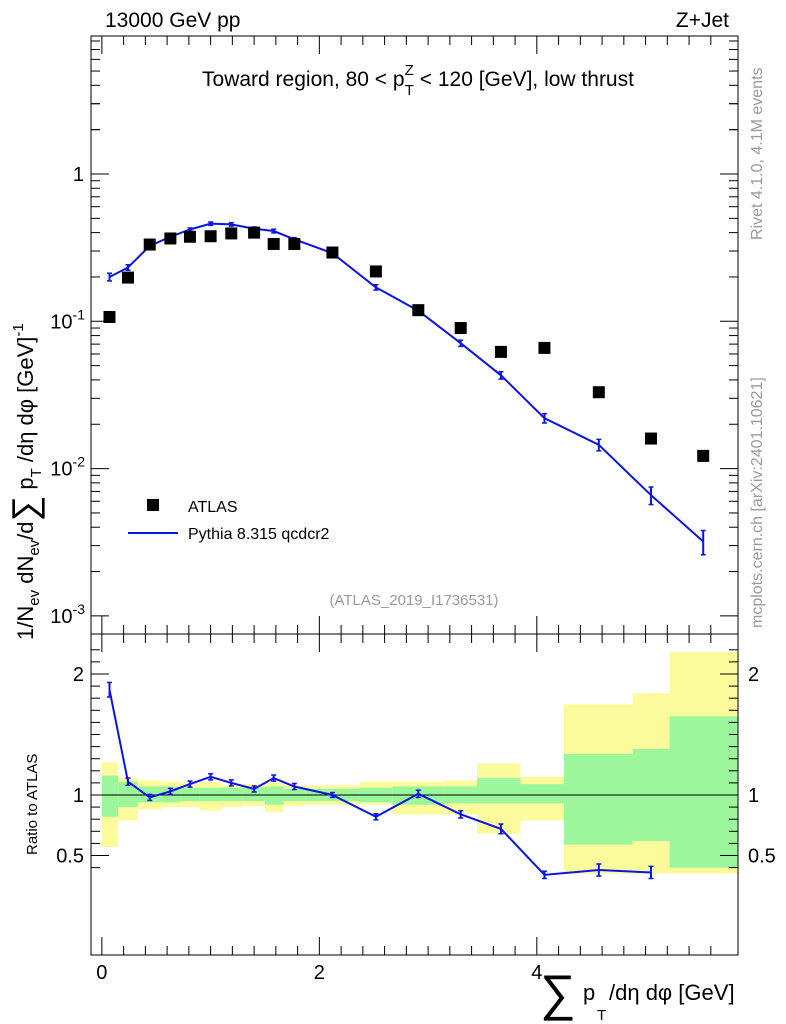 The height and width of the screenshot is (1024, 786). What do you see at coordinates (78, 796) in the screenshot?
I see `ratio-y-tick-label-left: 1` at bounding box center [78, 796].